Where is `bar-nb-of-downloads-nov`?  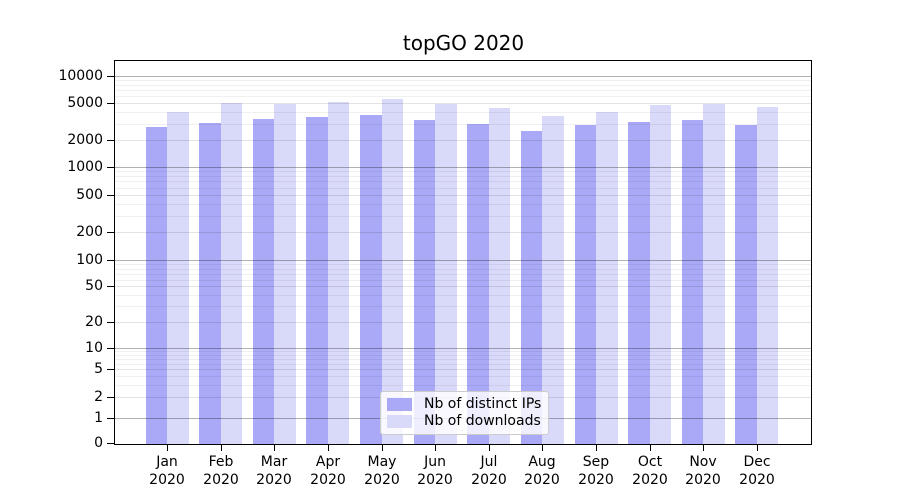 bar-nb-of-downloads-nov is located at coordinates (714, 274).